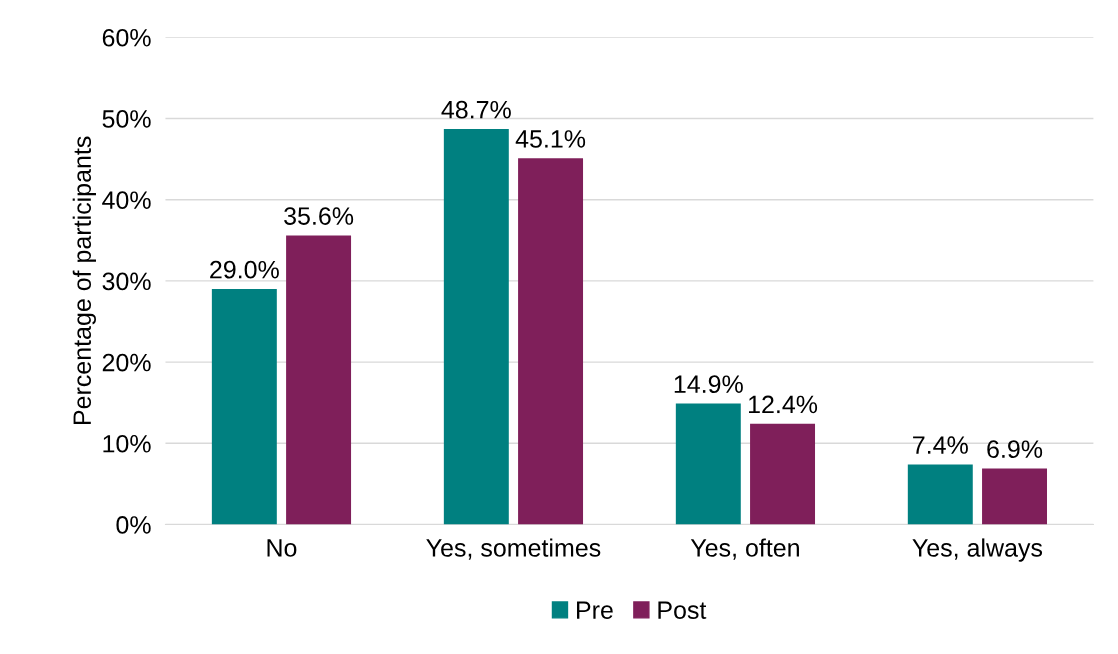 The width and height of the screenshot is (1118, 654). What do you see at coordinates (744, 549) in the screenshot?
I see `x-tick-label: Yes, often` at bounding box center [744, 549].